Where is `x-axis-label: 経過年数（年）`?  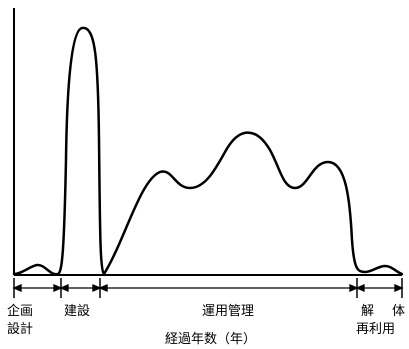
x-axis-label: 経過年数（年） is located at coordinates (210, 339).